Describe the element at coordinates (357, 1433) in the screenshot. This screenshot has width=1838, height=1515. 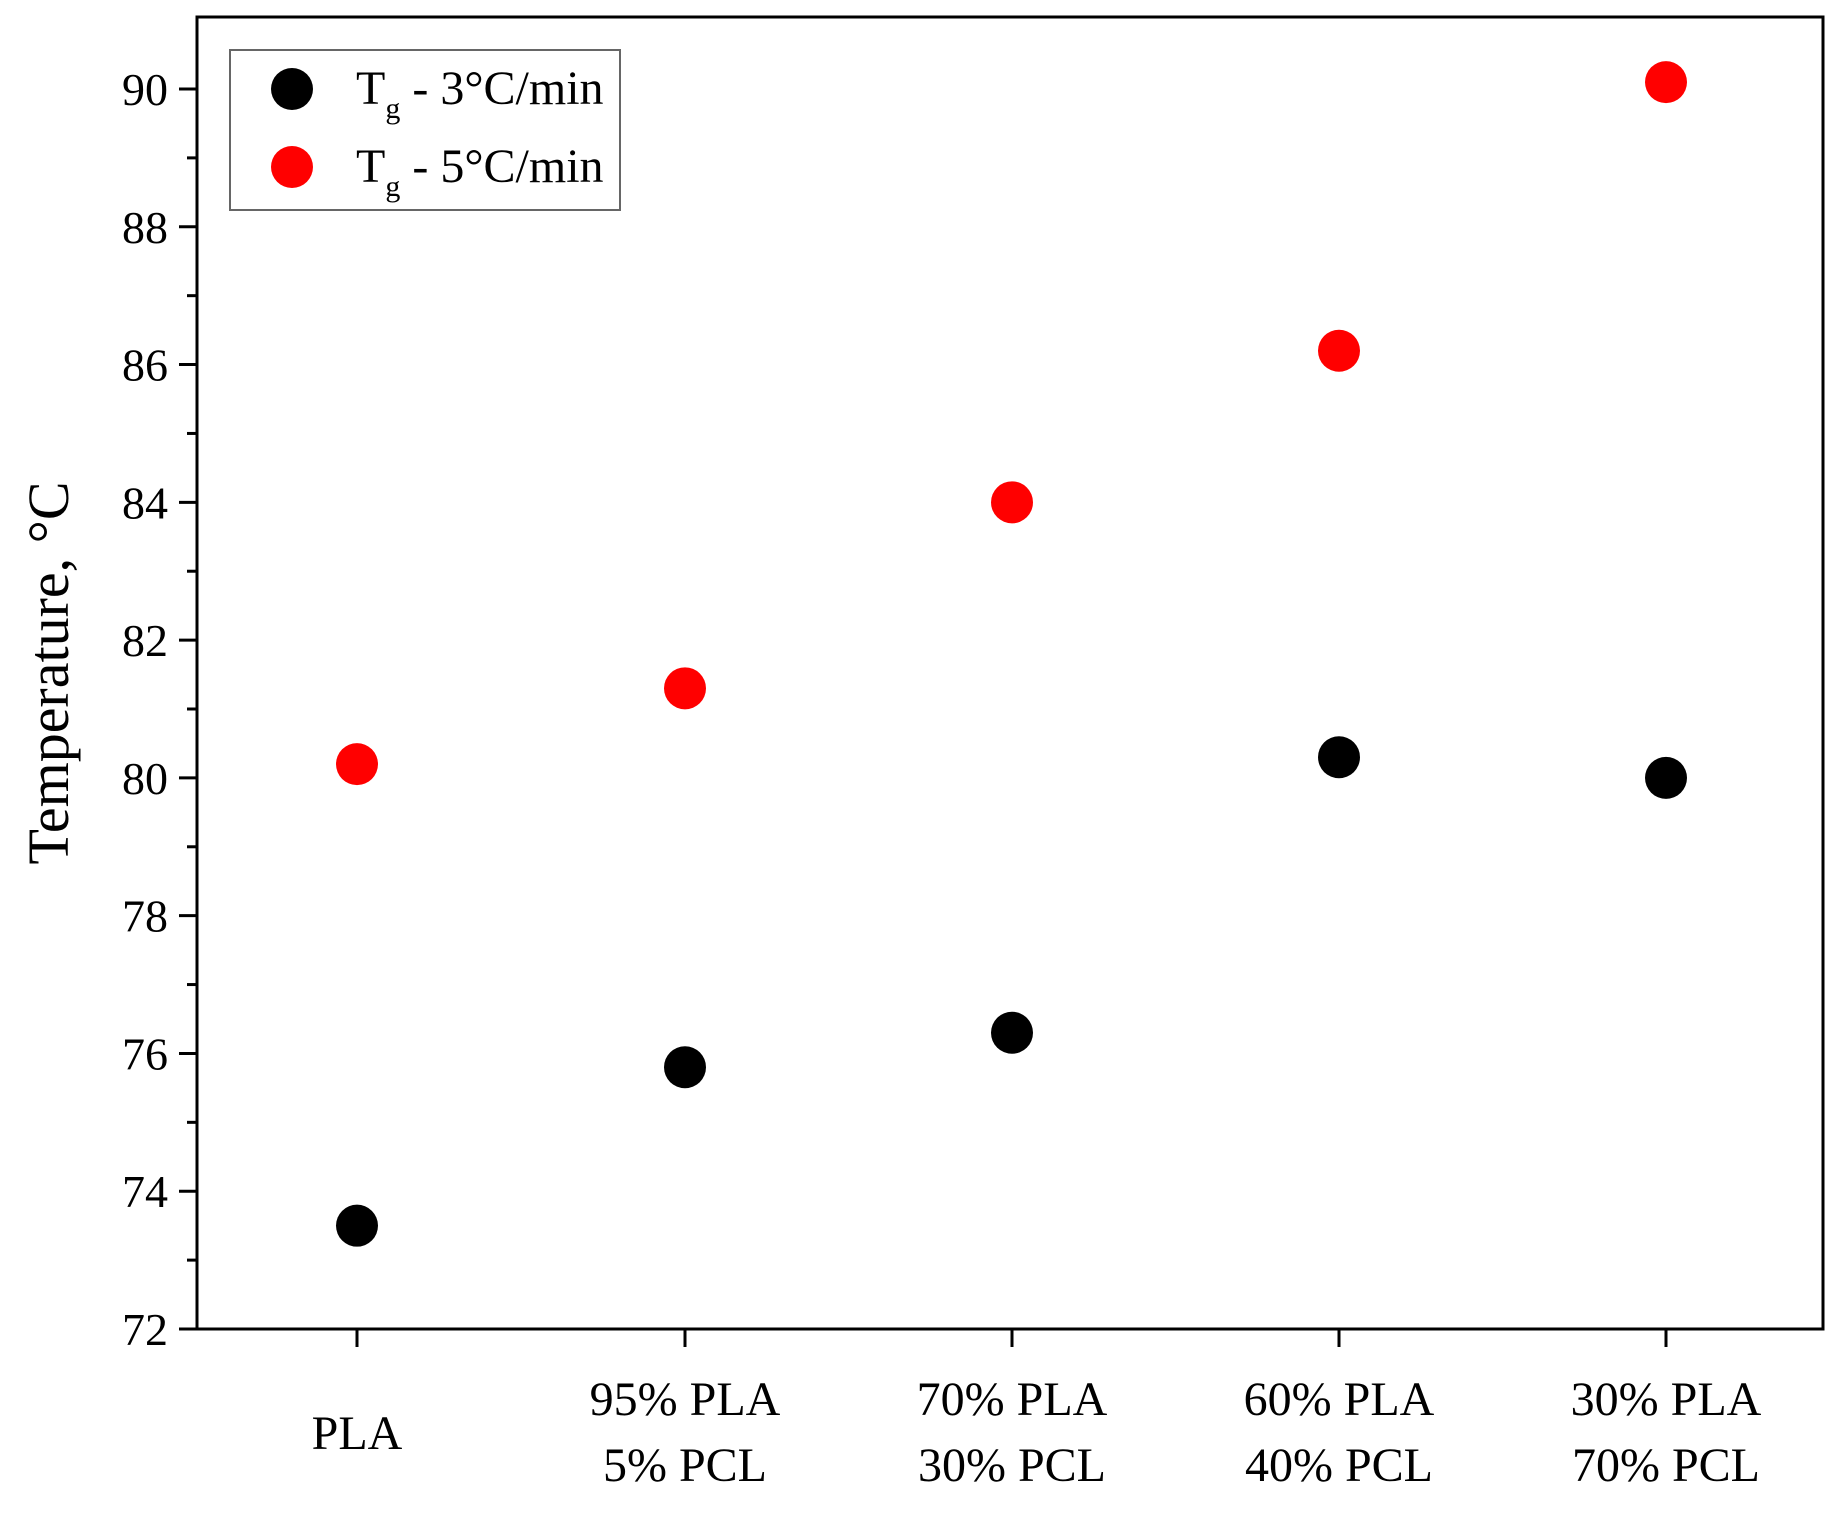
I see `x-category-label: PLA` at that location.